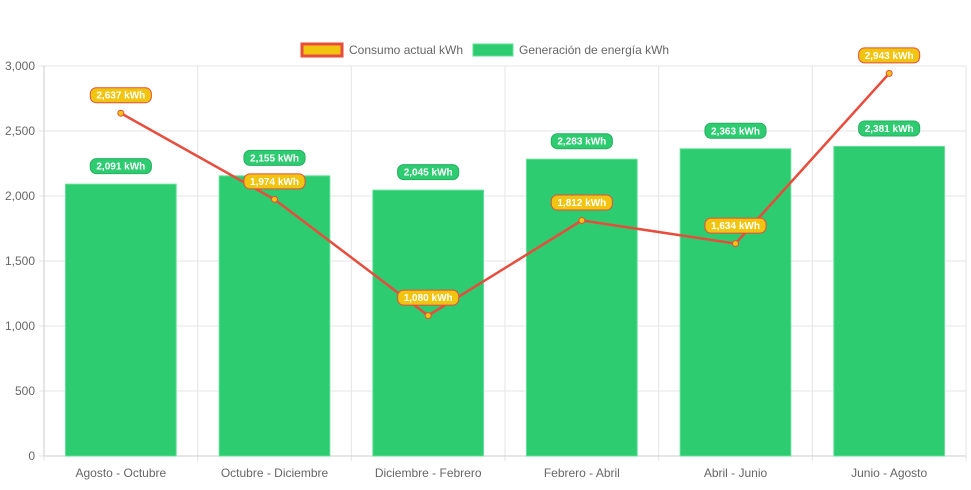 This screenshot has height=490, width=971. Describe the element at coordinates (20, 326) in the screenshot. I see `y-tick-label: 1,000` at that location.